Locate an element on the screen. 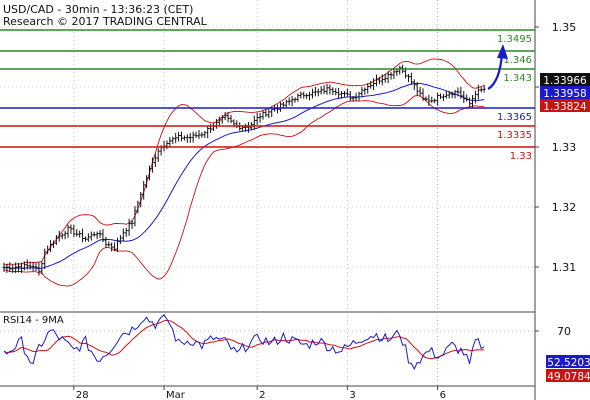 The width and height of the screenshot is (590, 400). price-tag-label: 1.33958 is located at coordinates (564, 94).